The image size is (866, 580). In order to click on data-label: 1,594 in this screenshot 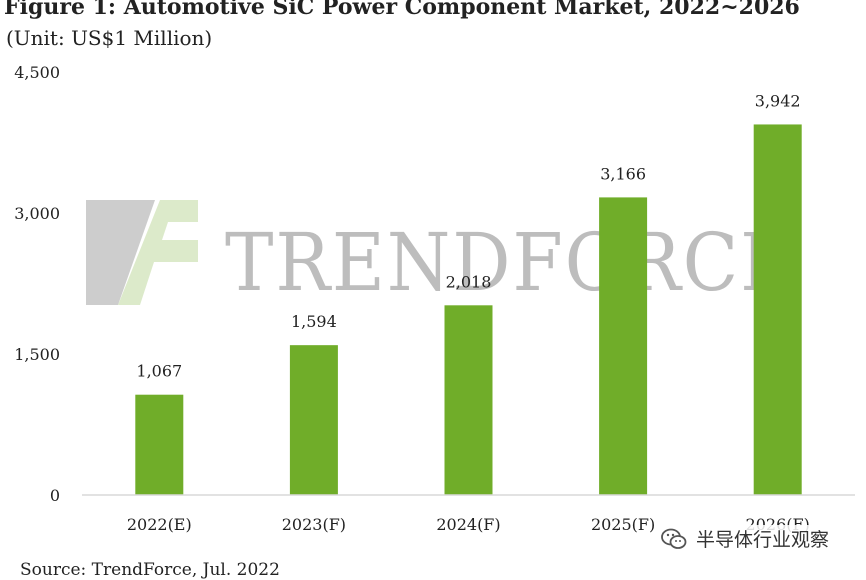, I will do `click(314, 321)`.